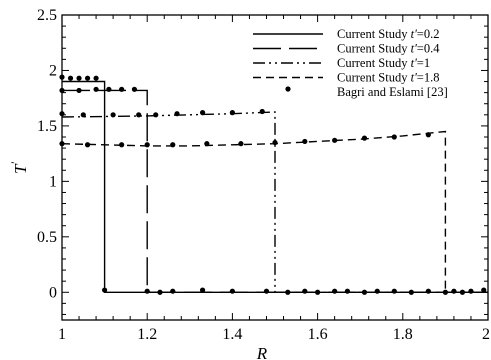 The height and width of the screenshot is (360, 491). I want to click on x-tick-label: 1.4, so click(232, 334).